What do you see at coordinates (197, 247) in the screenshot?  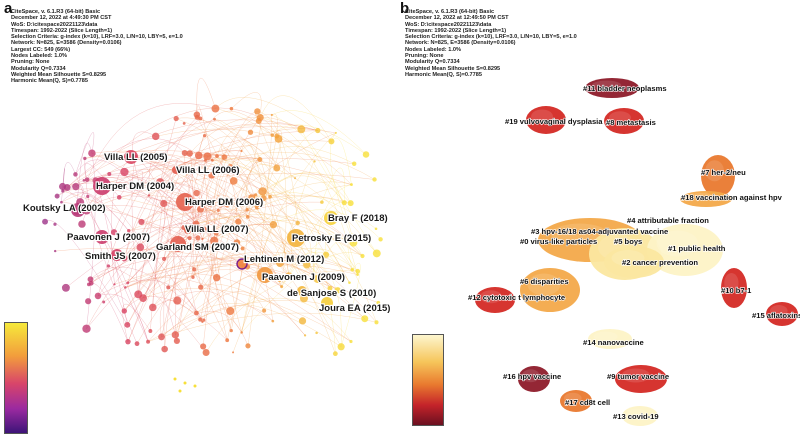 I see `node-label: Garland SM (2007)` at bounding box center [197, 247].